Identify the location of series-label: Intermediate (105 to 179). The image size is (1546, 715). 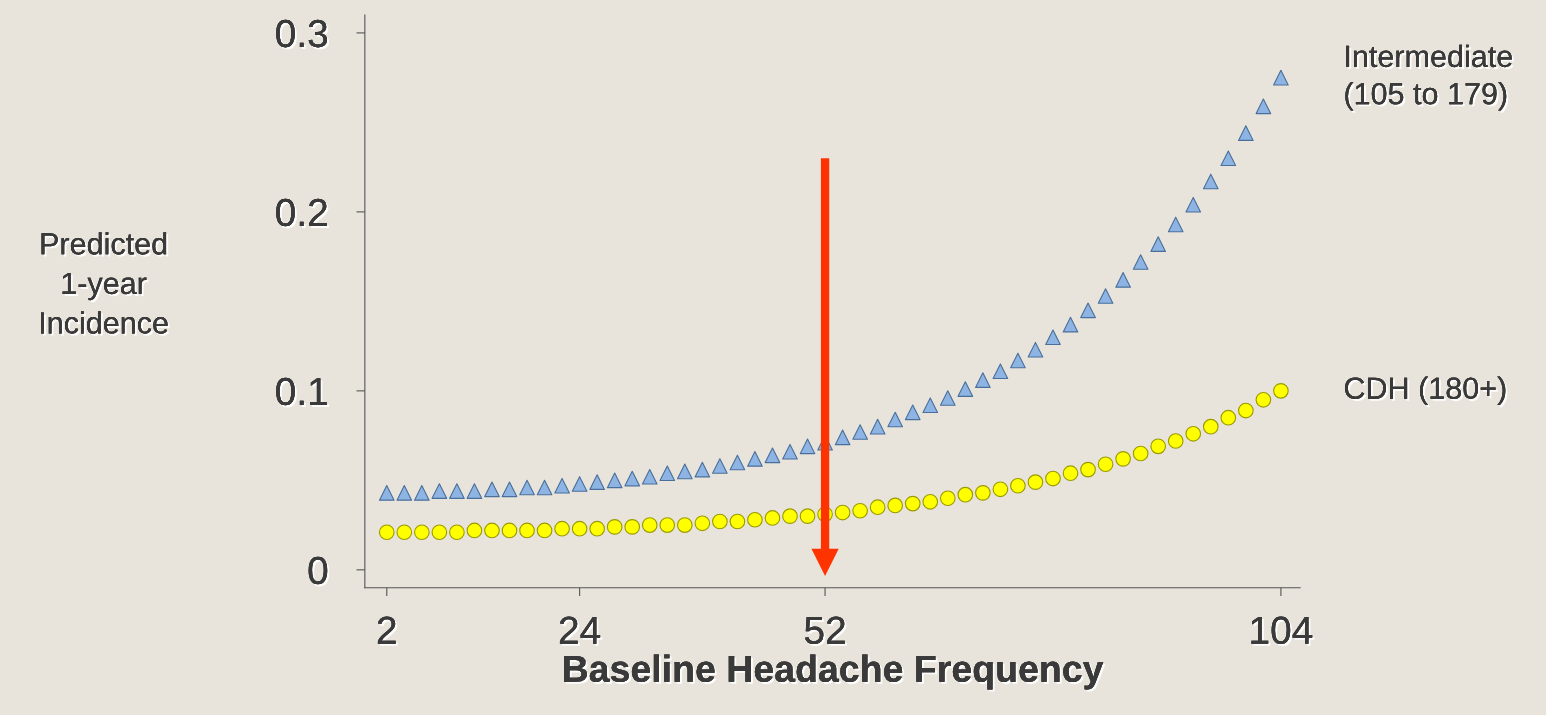
(1429, 78).